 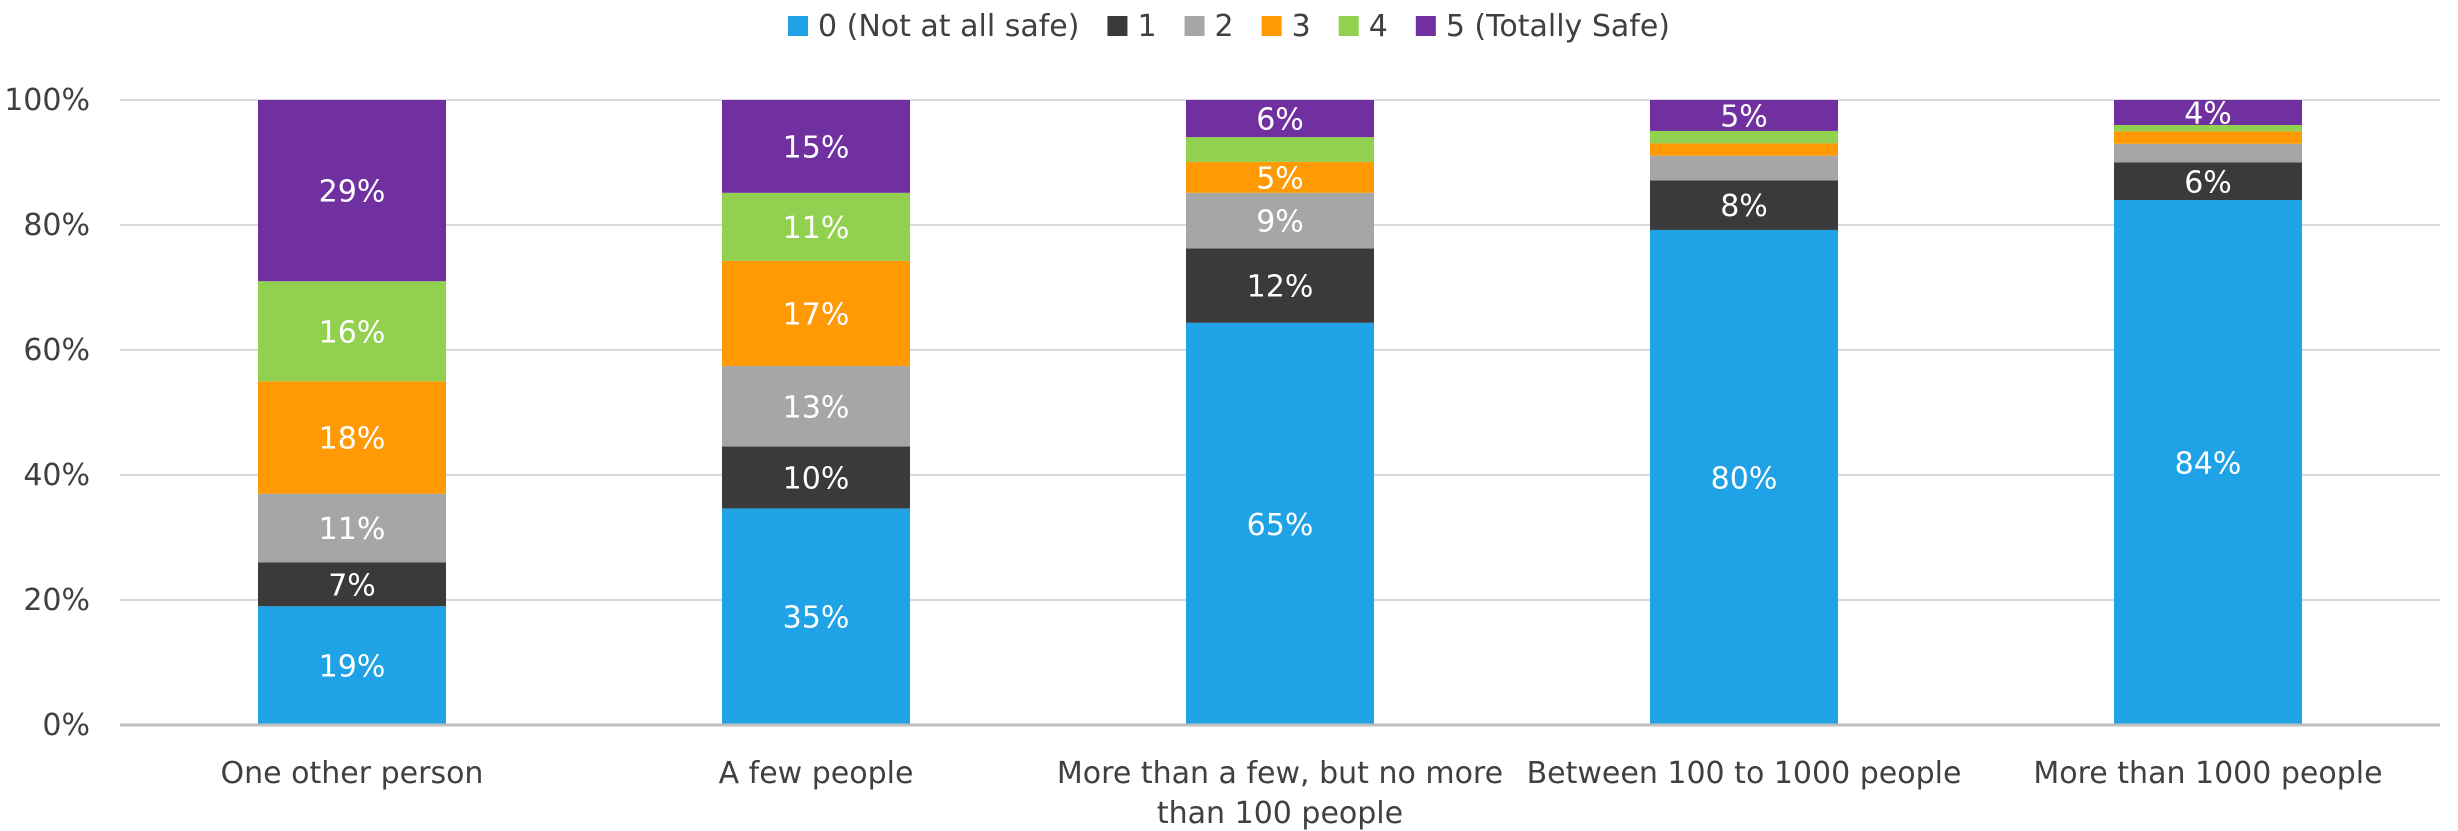 What do you see at coordinates (948, 26) in the screenshot?
I see `legend-label: 0 (Not at all safe)` at bounding box center [948, 26].